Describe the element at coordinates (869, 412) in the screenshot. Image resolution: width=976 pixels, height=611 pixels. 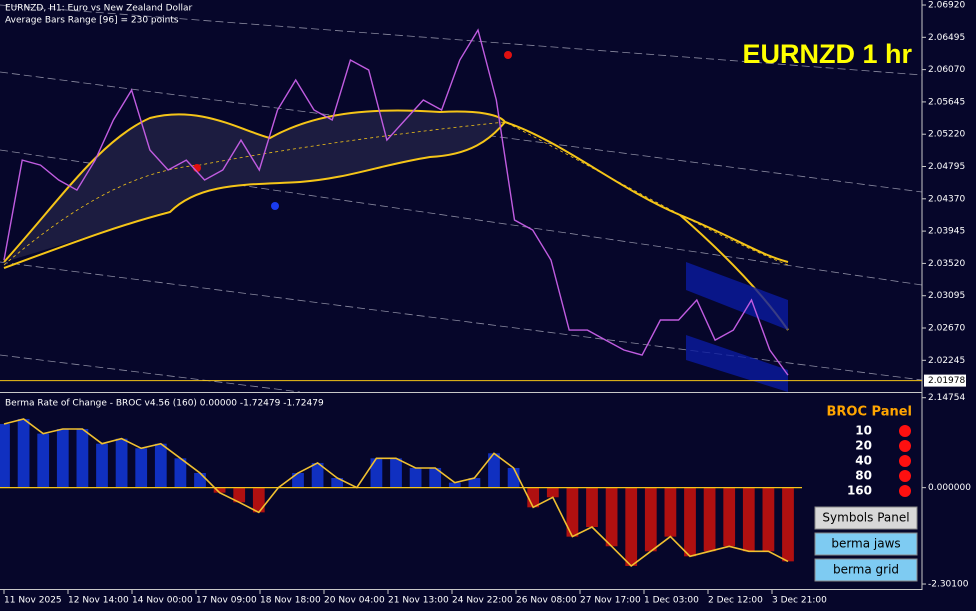
I see `panel-title: BROC Panel` at that location.